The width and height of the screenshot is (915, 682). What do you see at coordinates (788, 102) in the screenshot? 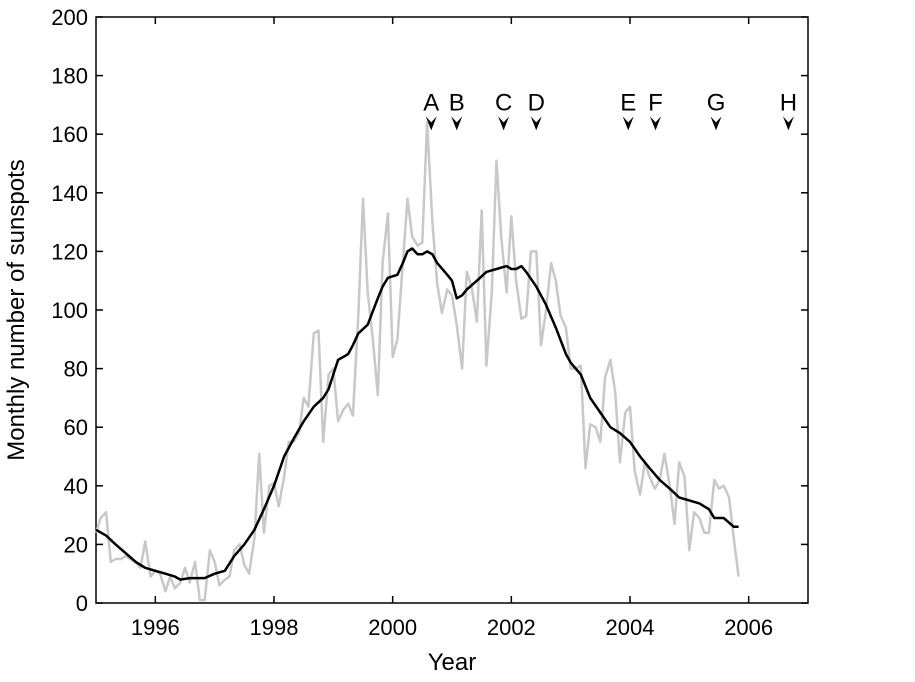
I see `marker-label-h: H` at bounding box center [788, 102].